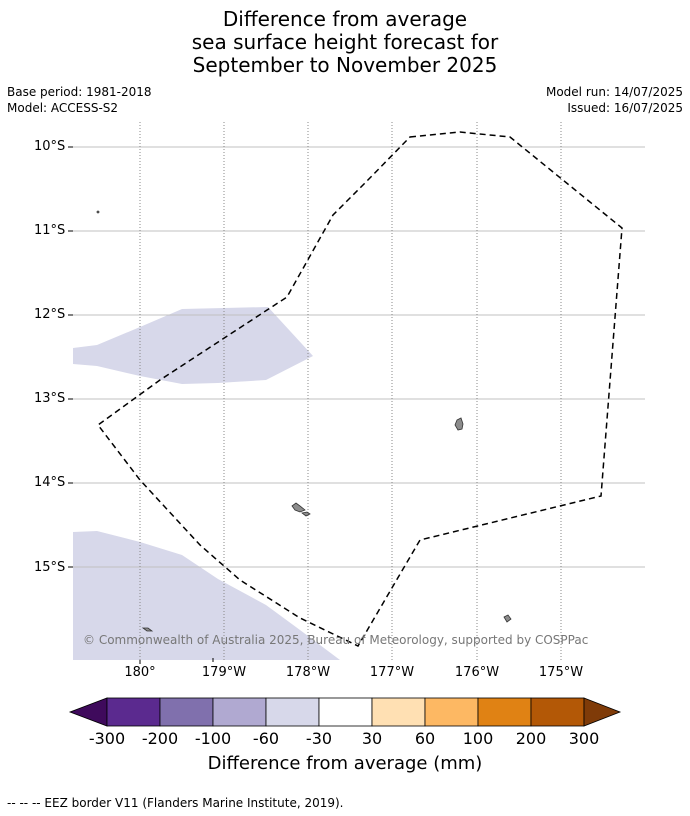 The width and height of the screenshot is (690, 816). I want to click on title-line-2: sea surface height forecast for, so click(345, 42).